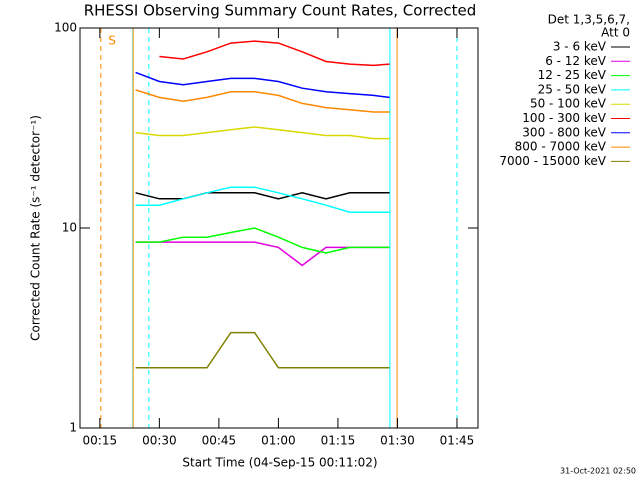  I want to click on legend-label: 3 - 6 keV, so click(580, 47).